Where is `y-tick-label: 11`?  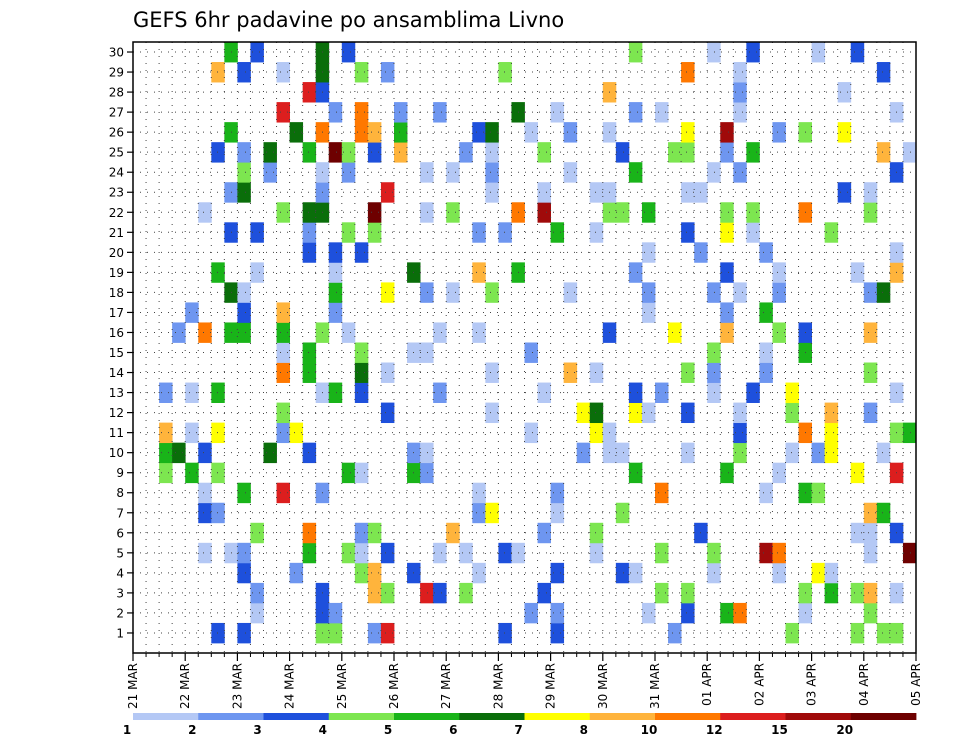
y-tick-label: 11 is located at coordinates (116, 433).